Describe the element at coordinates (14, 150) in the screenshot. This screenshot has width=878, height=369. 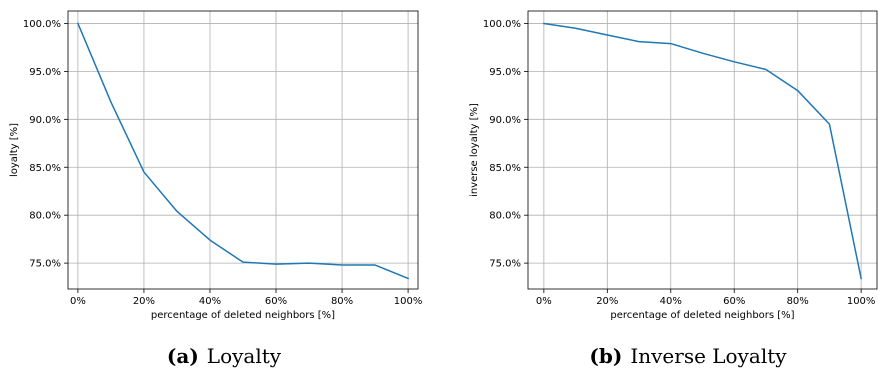
I see `y-axis-label: loyalty [%]` at that location.